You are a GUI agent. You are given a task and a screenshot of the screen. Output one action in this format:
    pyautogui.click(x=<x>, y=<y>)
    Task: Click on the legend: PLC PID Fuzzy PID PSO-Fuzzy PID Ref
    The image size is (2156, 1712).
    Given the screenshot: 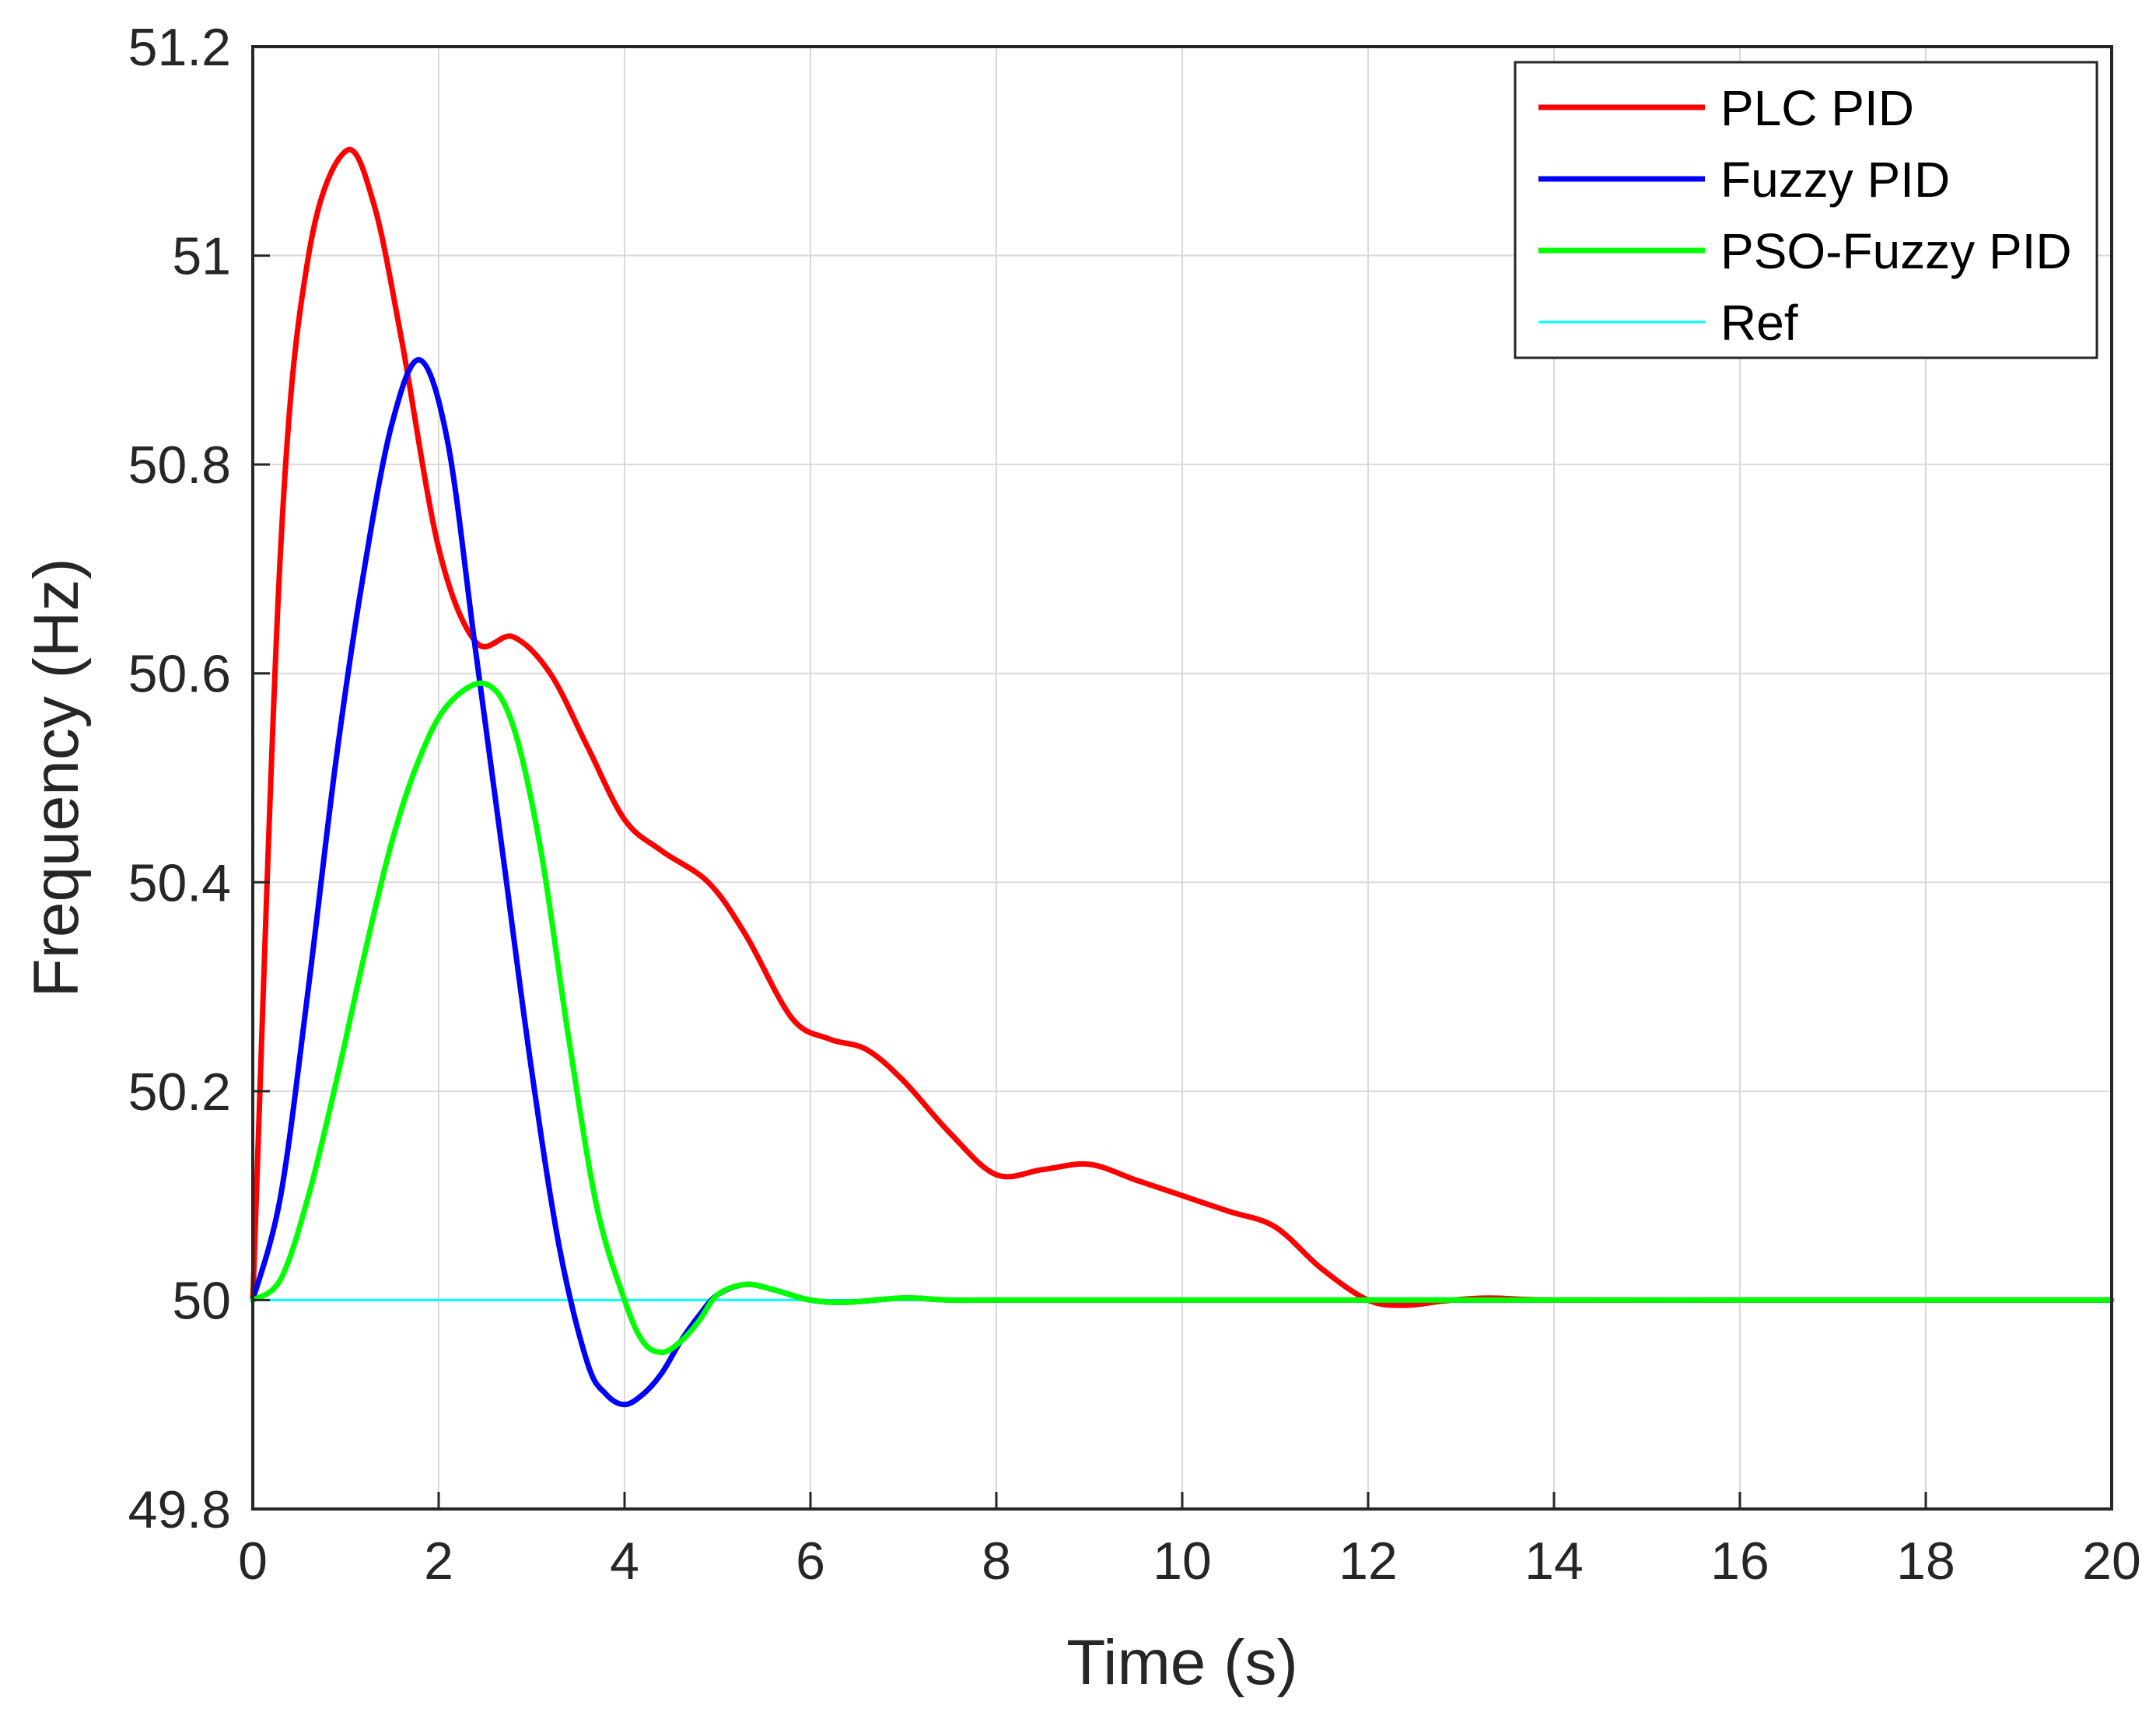 What is the action you would take?
    pyautogui.click(x=1806, y=210)
    